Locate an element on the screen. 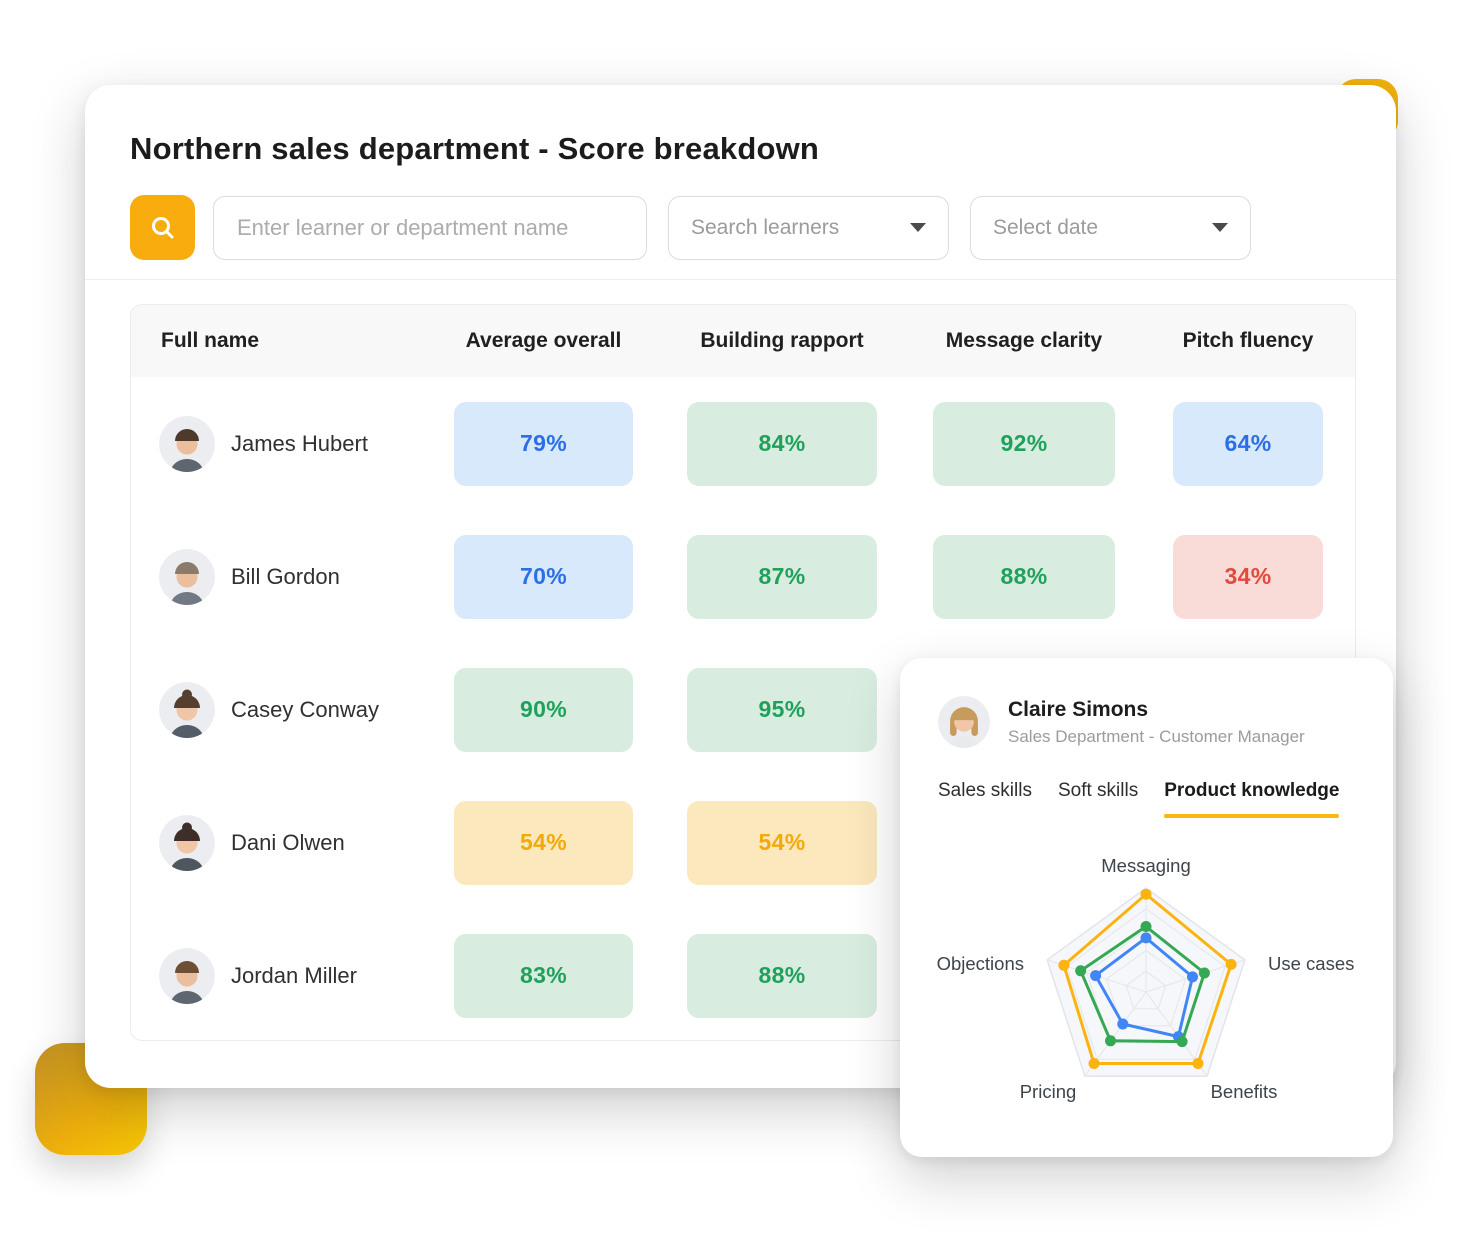 The image size is (1482, 1252). learner-name: Bill Gordon is located at coordinates (285, 576).